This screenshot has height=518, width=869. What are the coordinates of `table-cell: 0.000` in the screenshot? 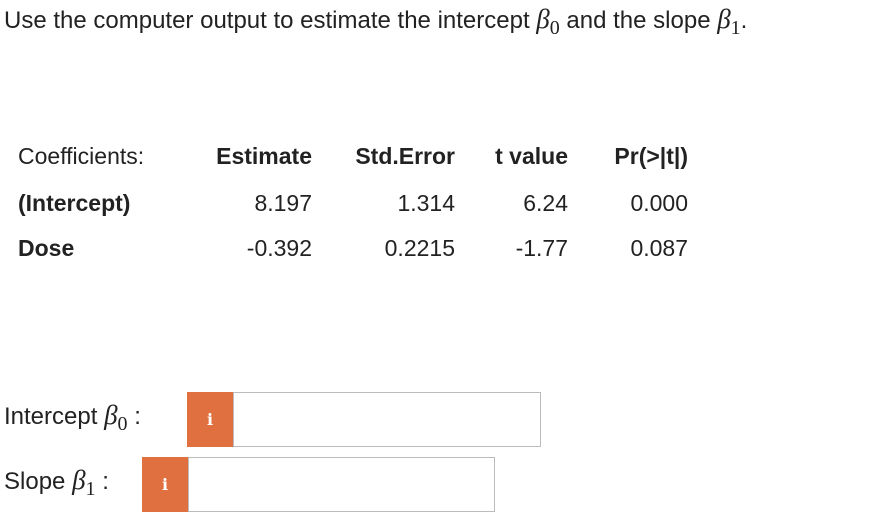 It's located at (659, 203).